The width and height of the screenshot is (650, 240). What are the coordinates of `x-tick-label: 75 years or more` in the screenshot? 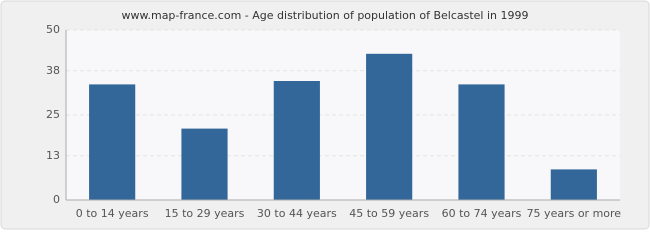 It's located at (574, 213).